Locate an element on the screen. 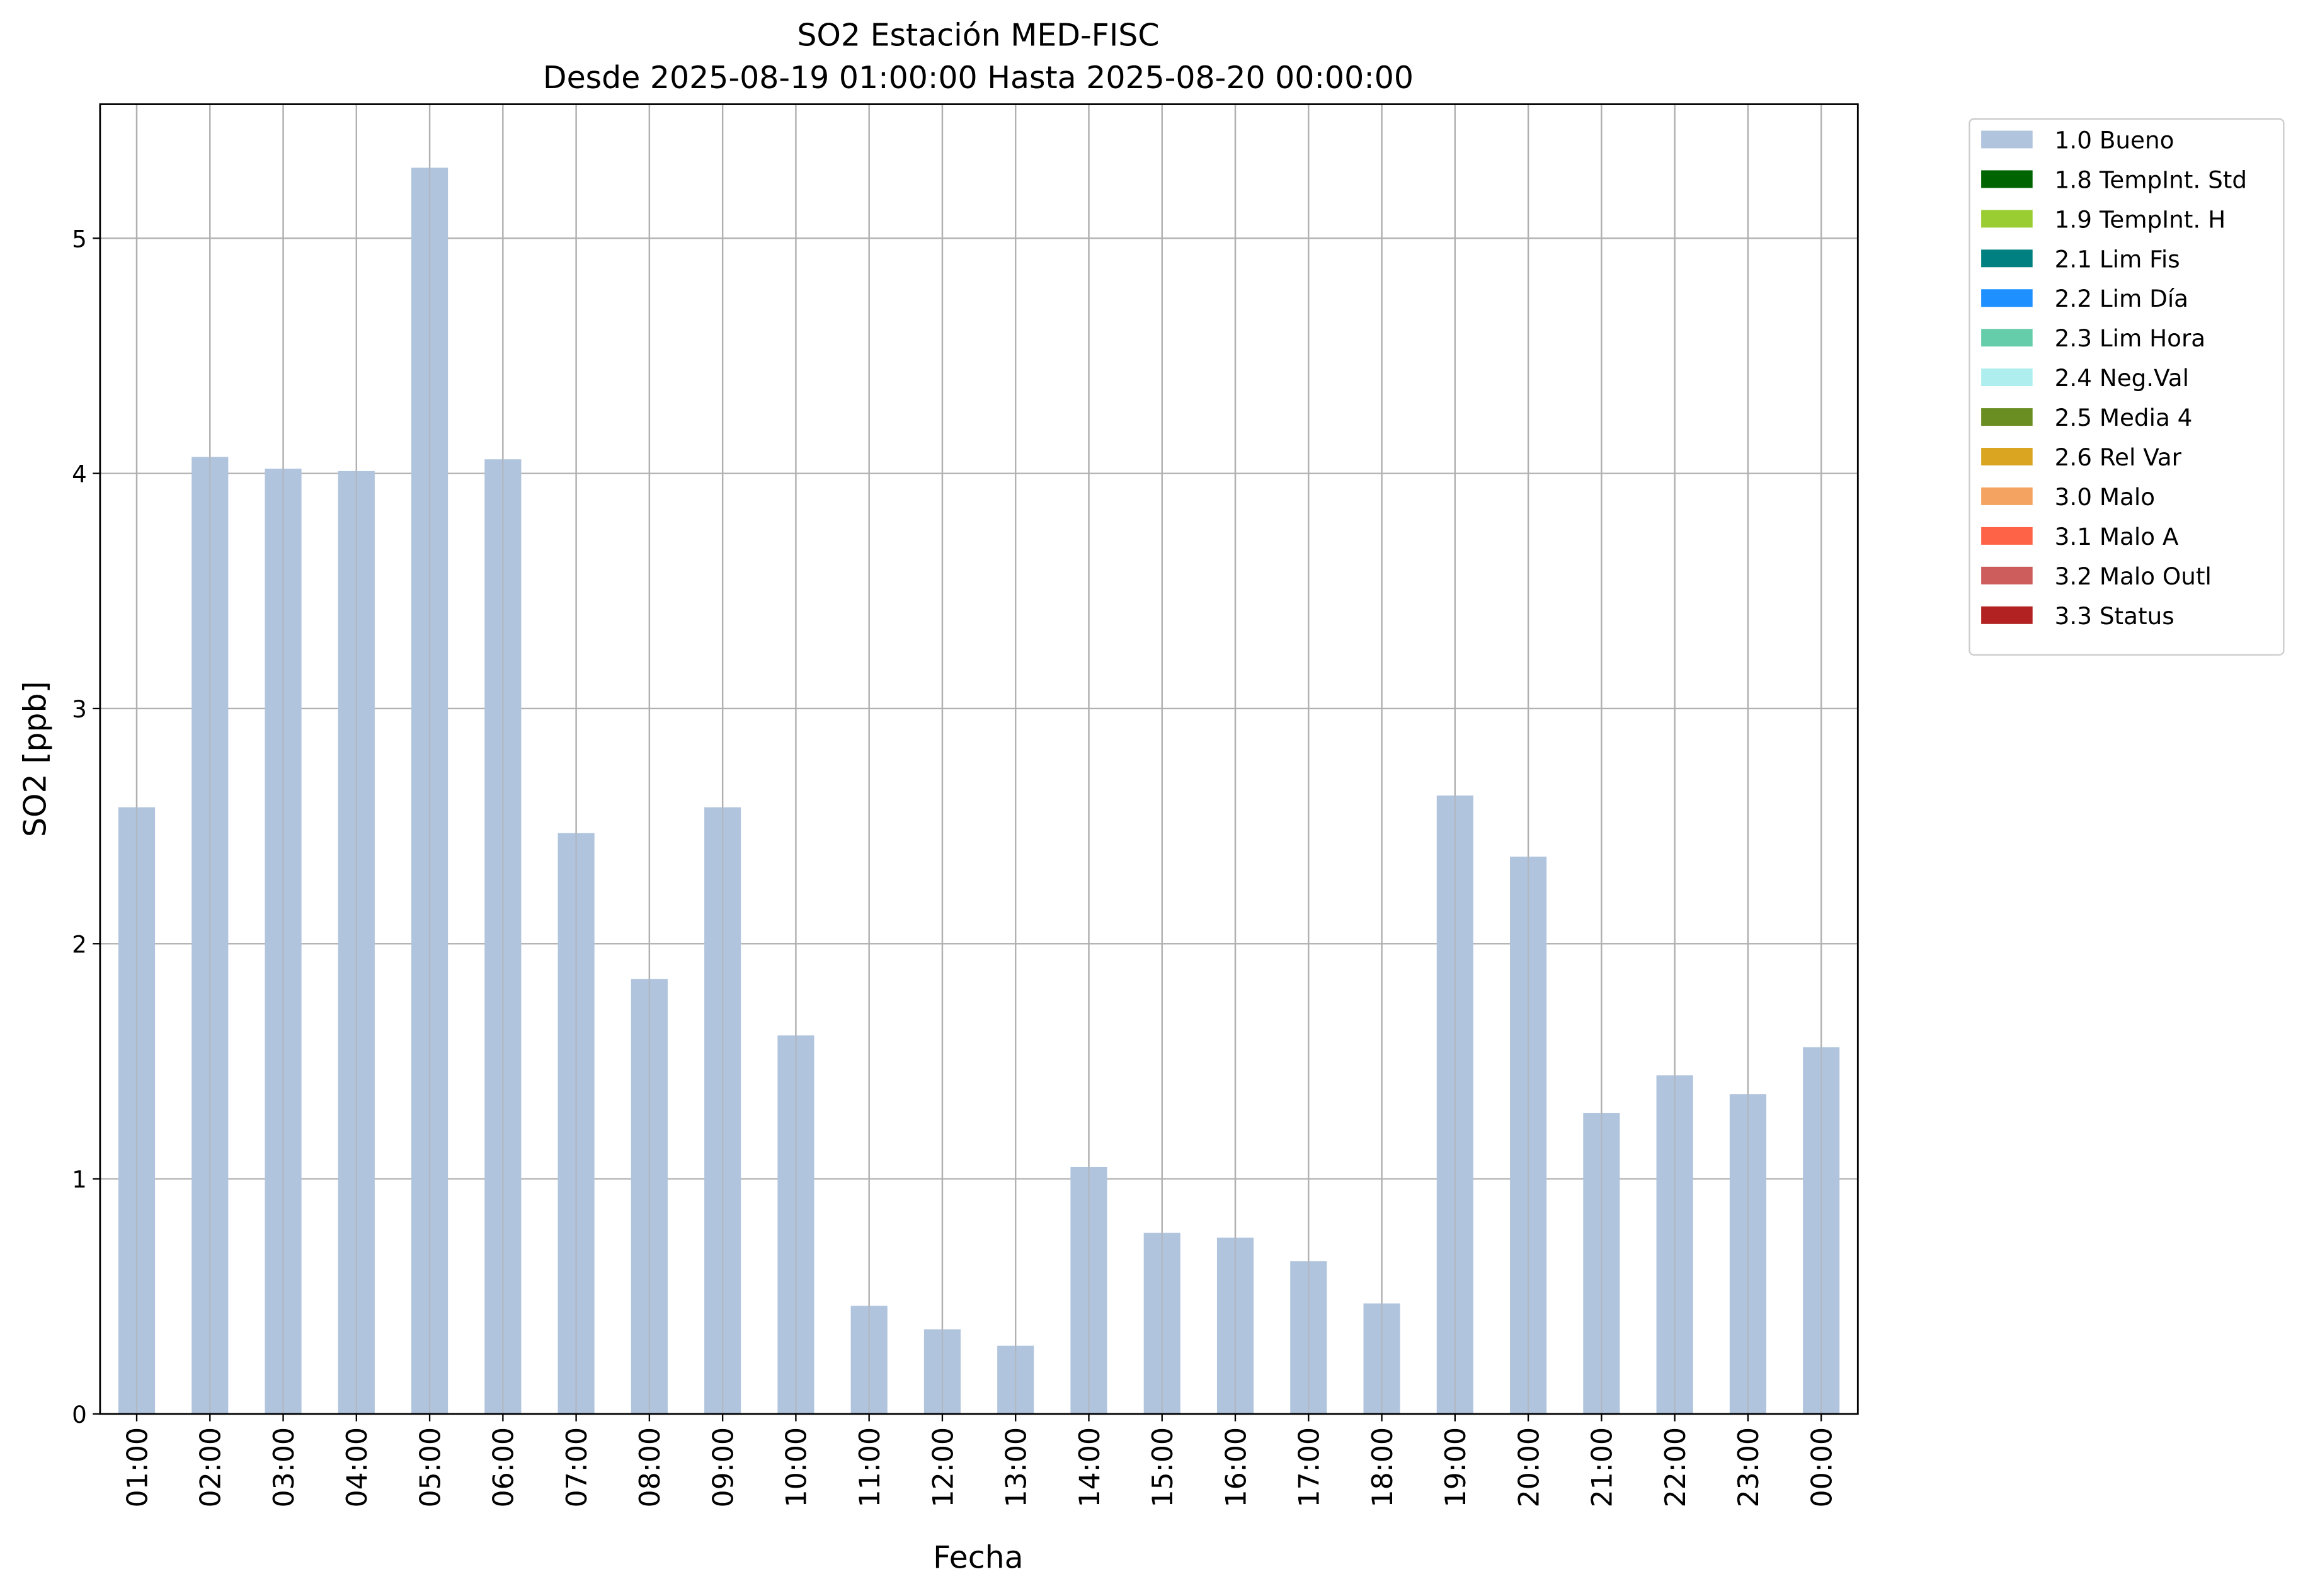  x-tick-label: 03:00 is located at coordinates (284, 1467).